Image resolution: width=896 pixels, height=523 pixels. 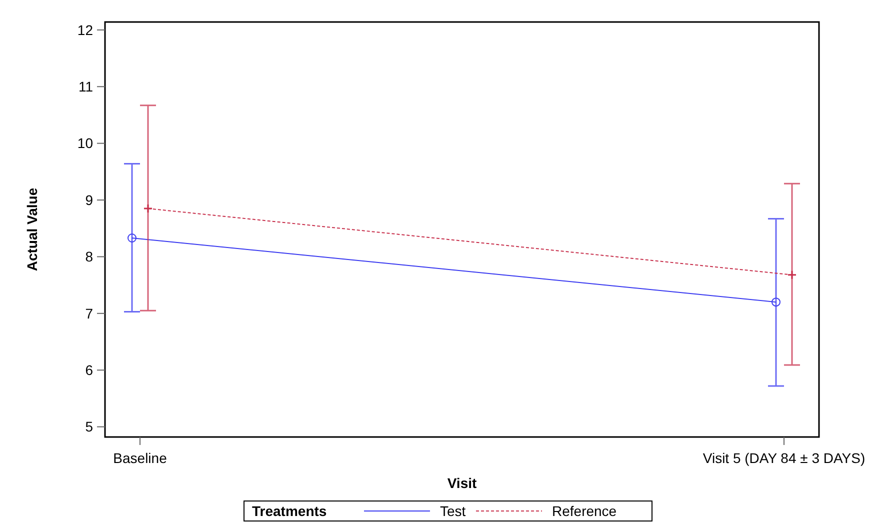 What do you see at coordinates (462, 483) in the screenshot?
I see `x-axis-title: Visit` at bounding box center [462, 483].